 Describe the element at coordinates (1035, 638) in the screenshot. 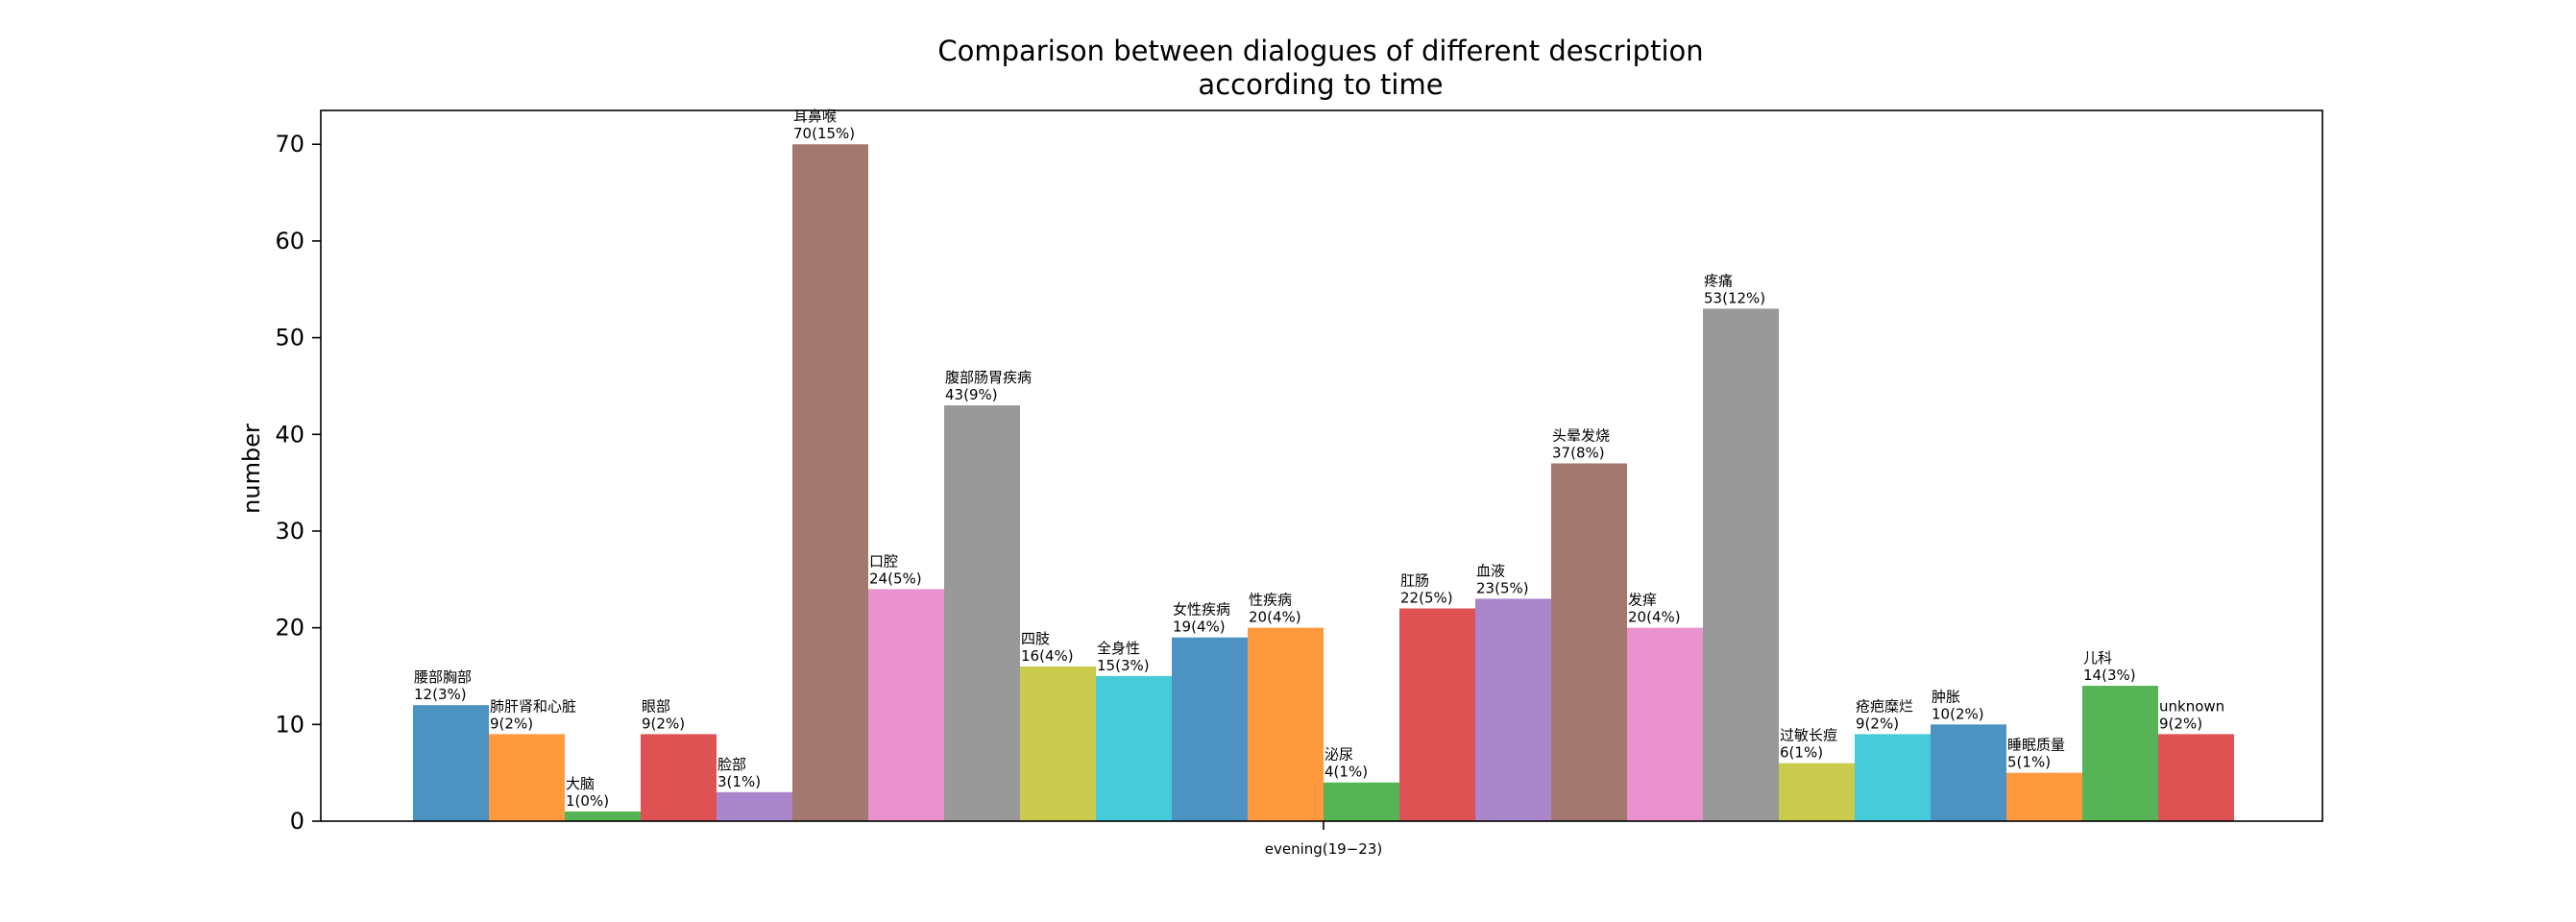

I see `bar-name-label: 四肢` at that location.